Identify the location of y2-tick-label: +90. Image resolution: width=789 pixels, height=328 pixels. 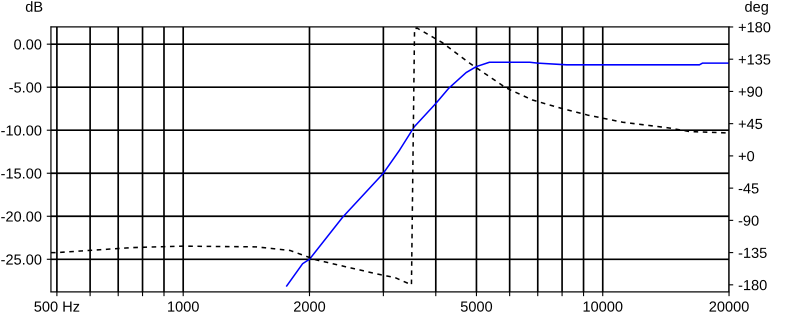
(750, 91).